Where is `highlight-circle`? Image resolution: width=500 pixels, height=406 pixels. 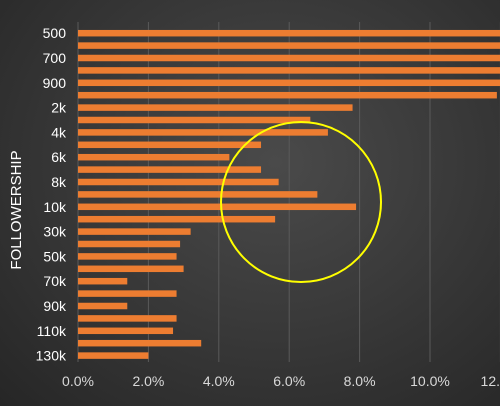 highlight-circle is located at coordinates (301, 202).